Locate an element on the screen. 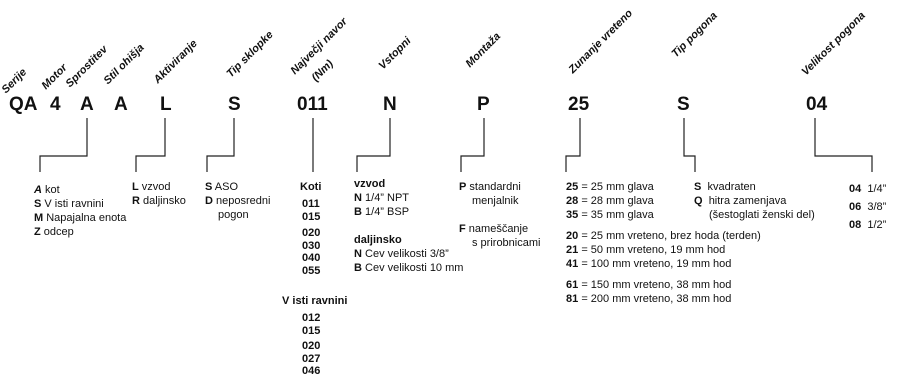 The image size is (898, 390). code-4: 4 is located at coordinates (55, 104).